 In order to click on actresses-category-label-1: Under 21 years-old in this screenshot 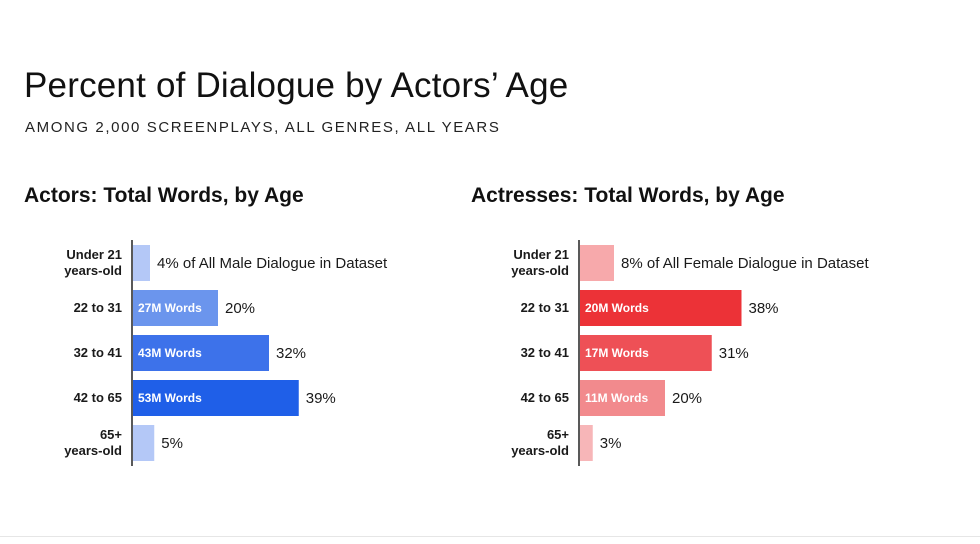, I will do `click(540, 262)`.